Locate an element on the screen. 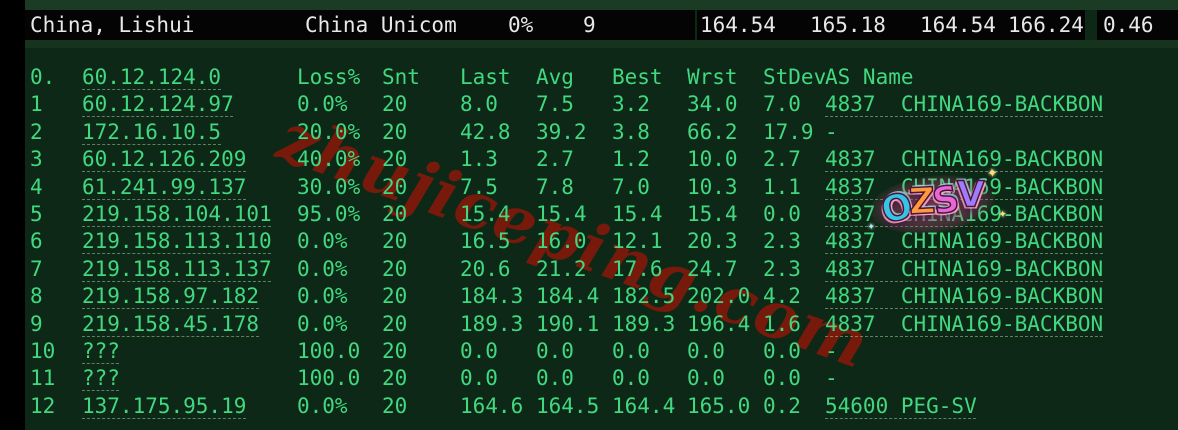 The image size is (1178, 430). summary-stat-avg: 165.18 is located at coordinates (848, 25).